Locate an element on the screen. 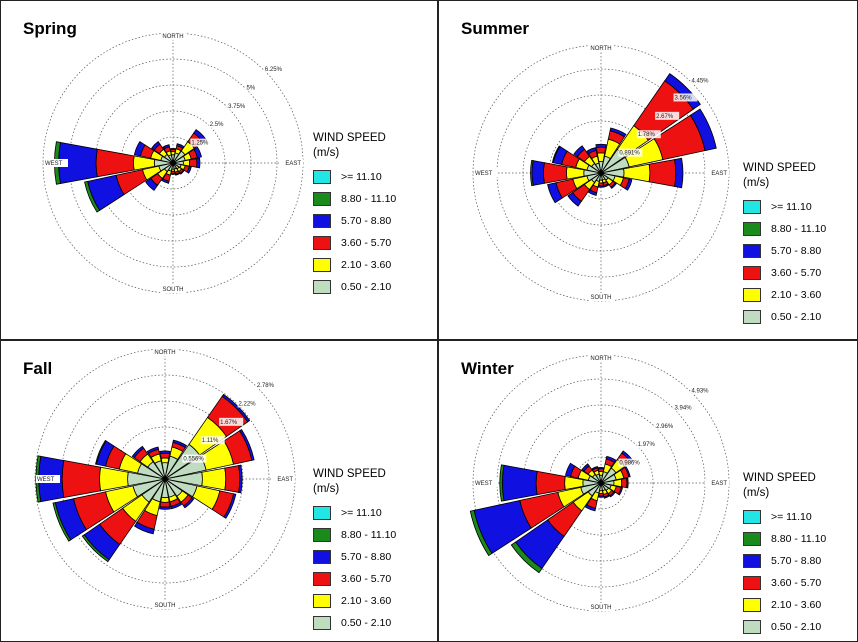 This screenshot has height=642, width=858. wedge-n-bin2 is located at coordinates (601, 150).